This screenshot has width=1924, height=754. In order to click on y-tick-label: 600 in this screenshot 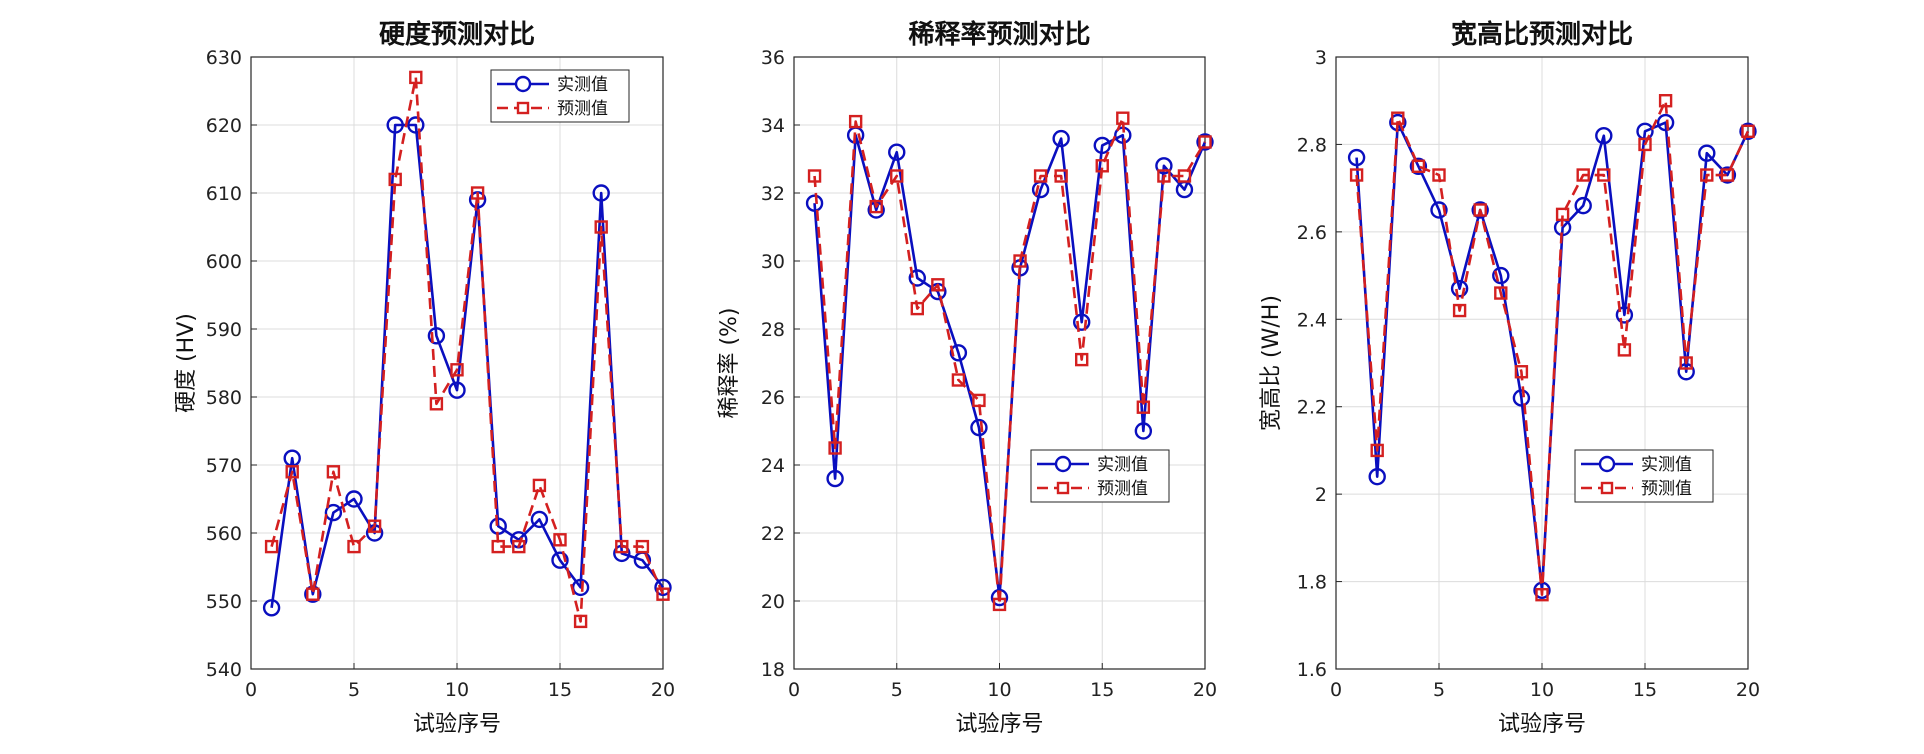, I will do `click(224, 262)`.